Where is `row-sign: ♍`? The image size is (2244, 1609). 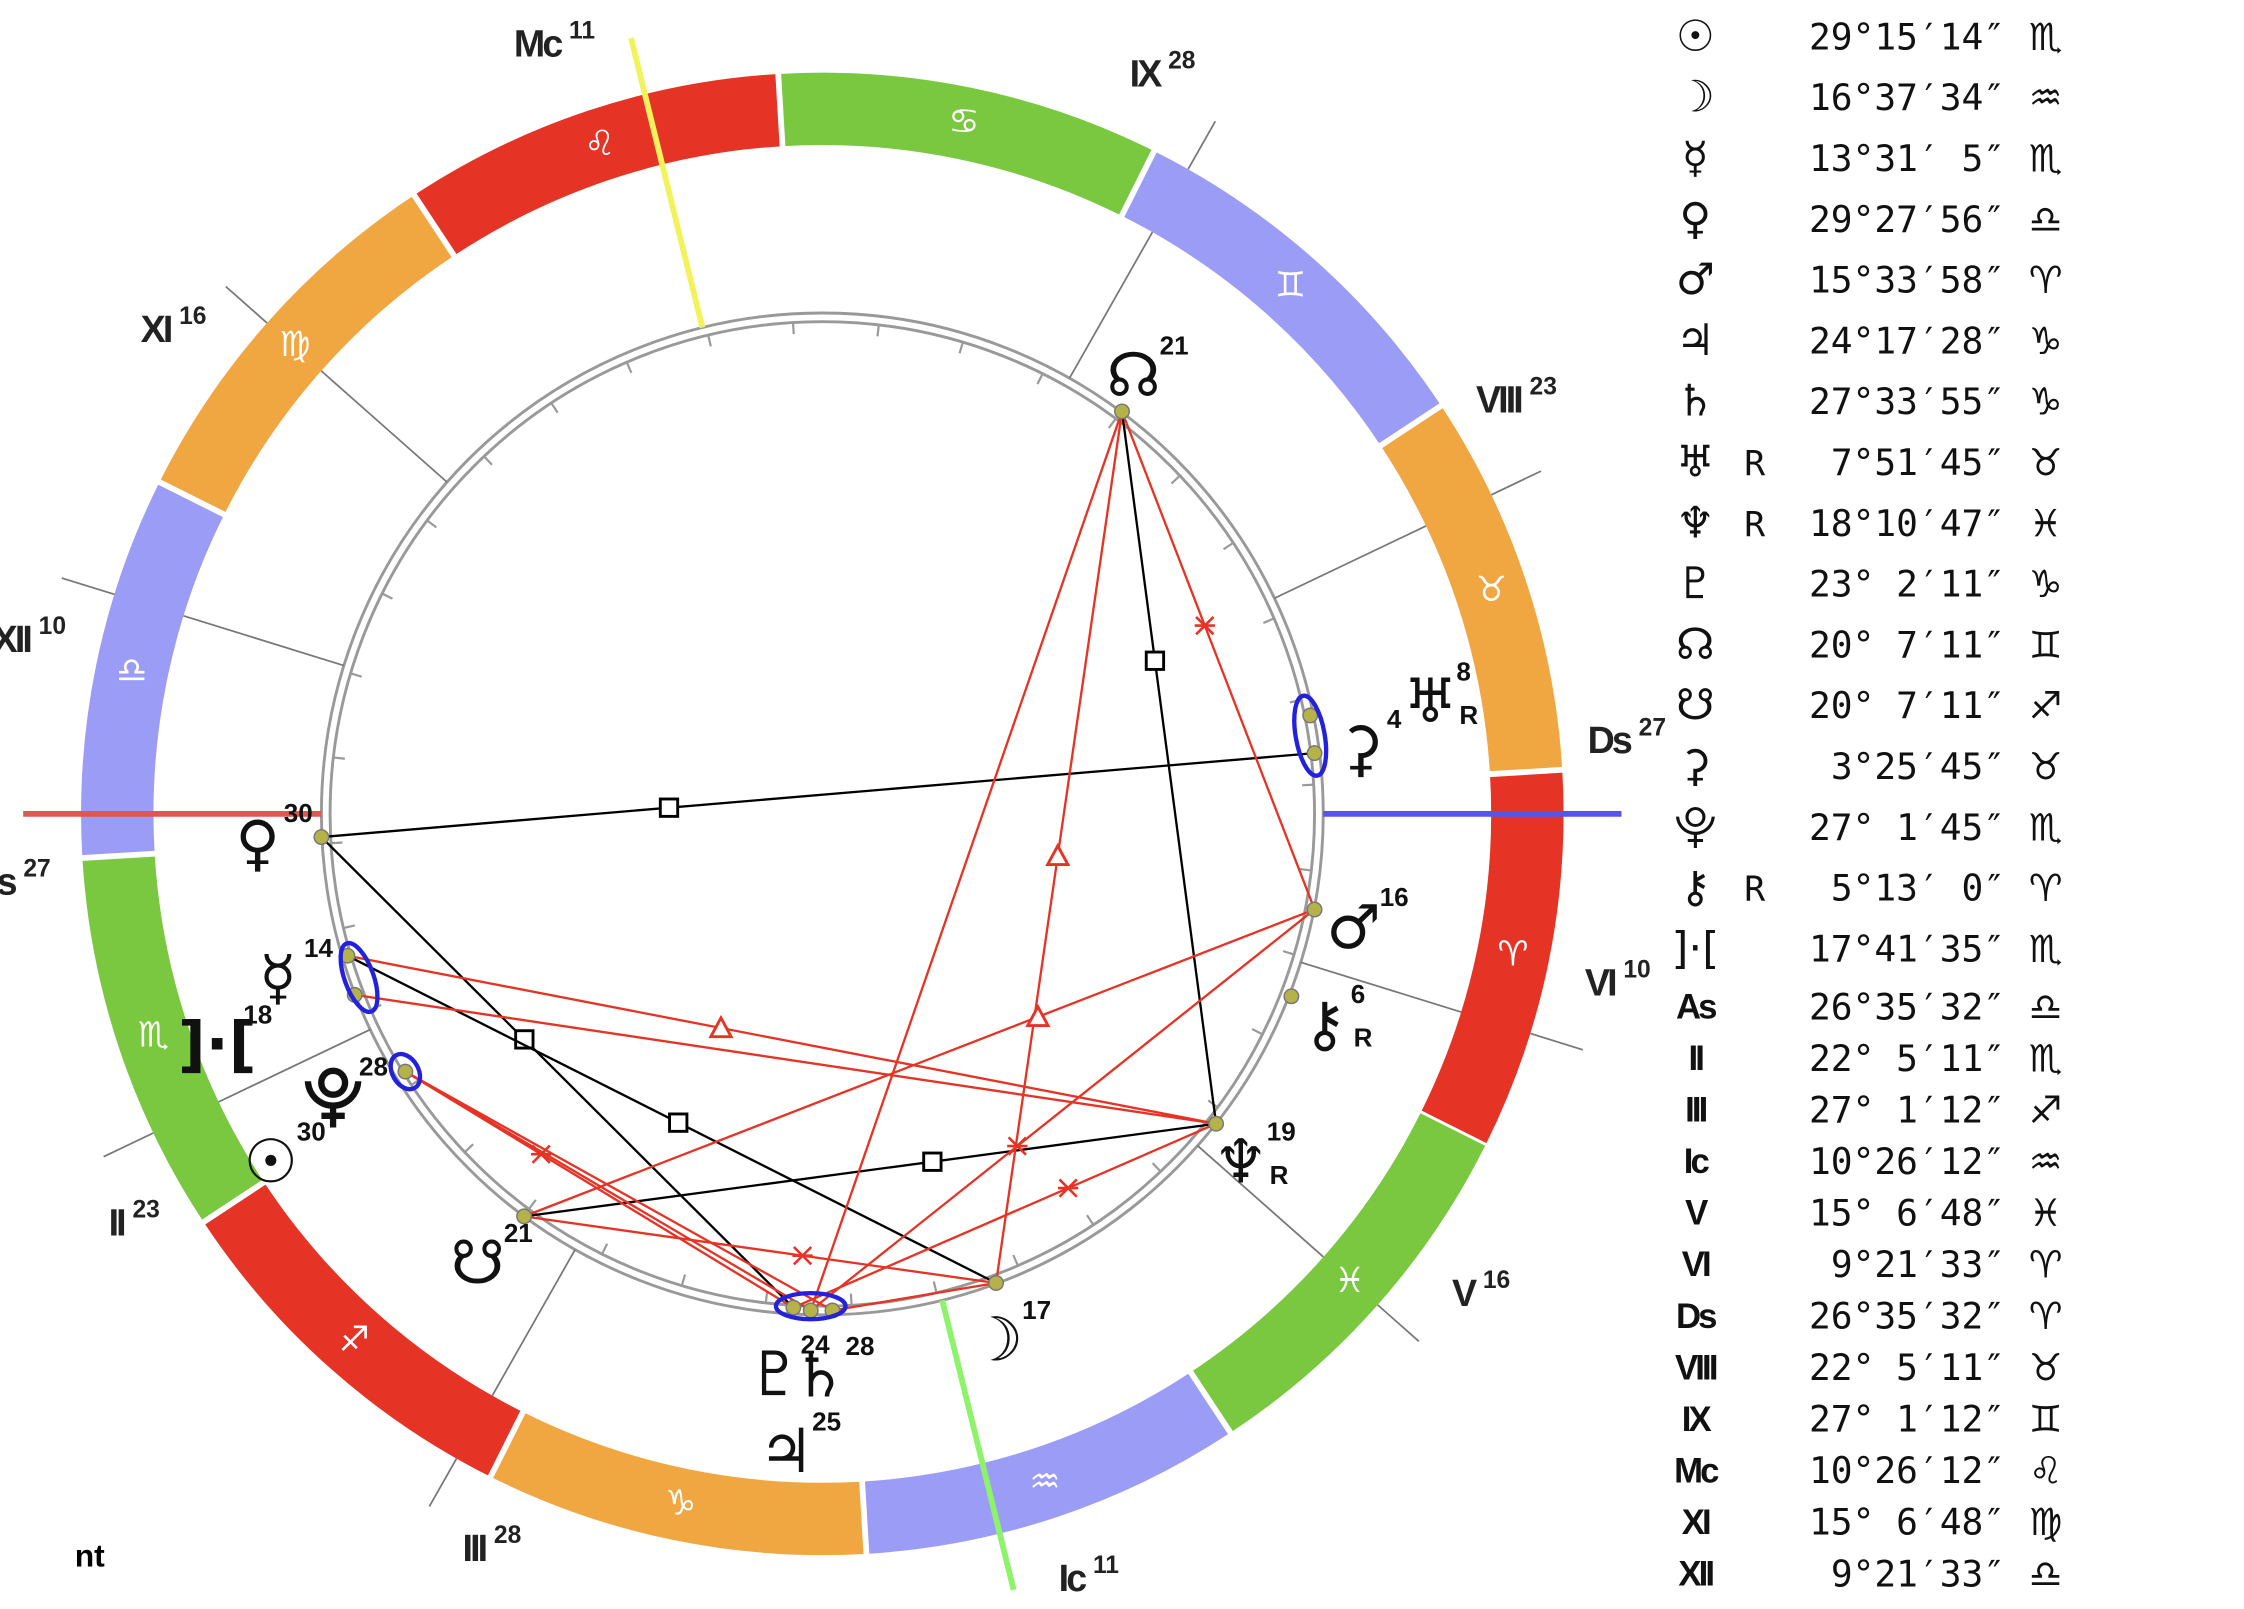
row-sign: ♍ is located at coordinates (2046, 1522).